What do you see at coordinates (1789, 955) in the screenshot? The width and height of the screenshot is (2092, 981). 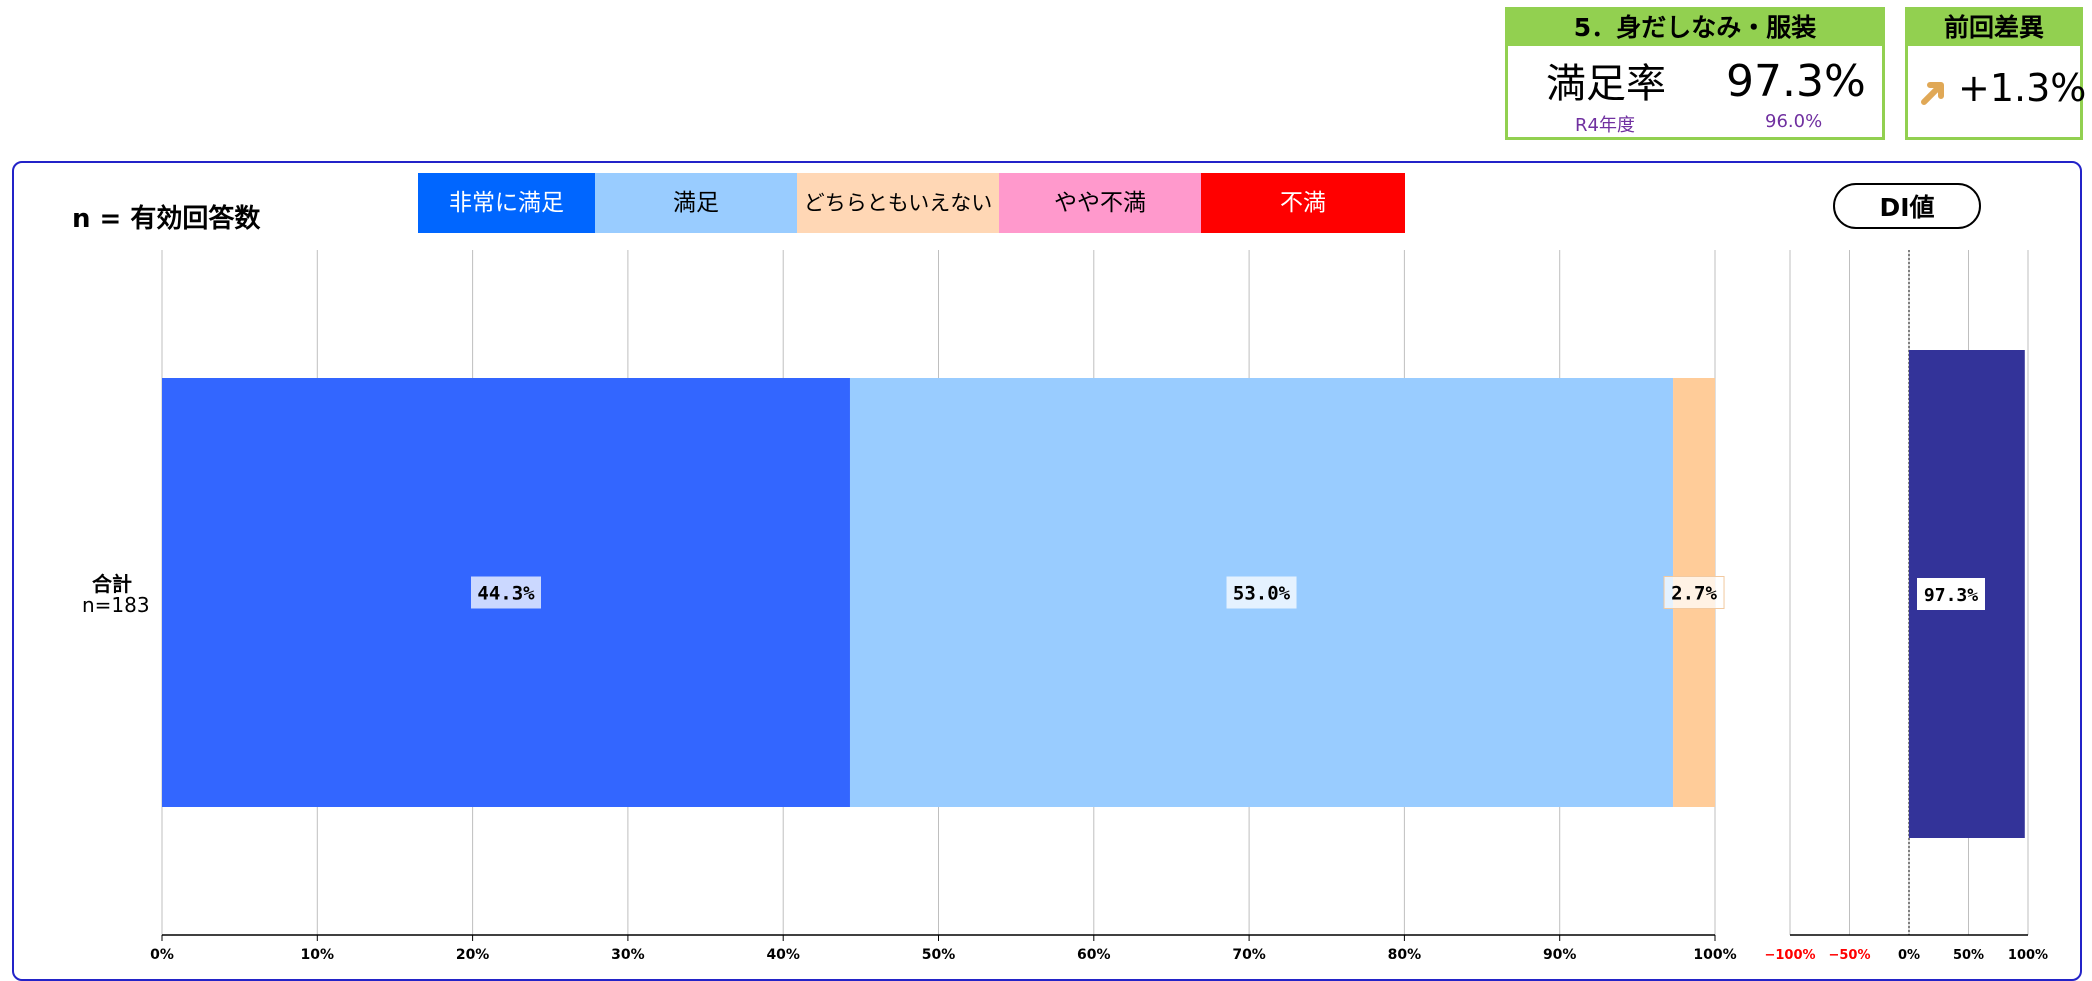 I see `di-tick-label: −100%` at bounding box center [1789, 955].